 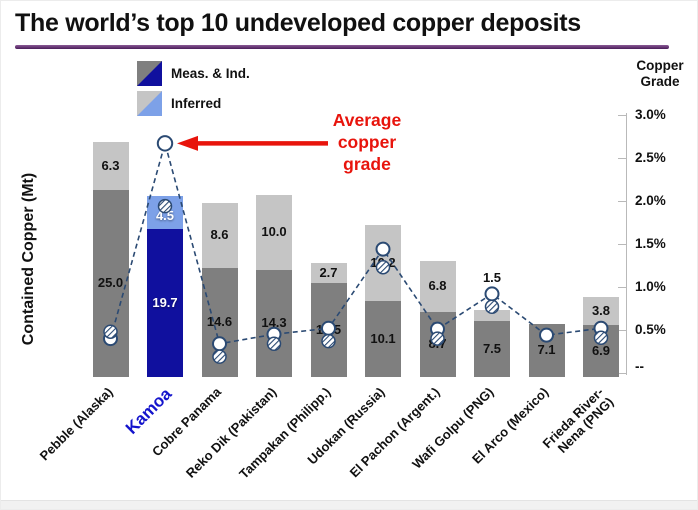 What do you see at coordinates (492, 315) in the screenshot?
I see `bar-segment-inferred` at bounding box center [492, 315].